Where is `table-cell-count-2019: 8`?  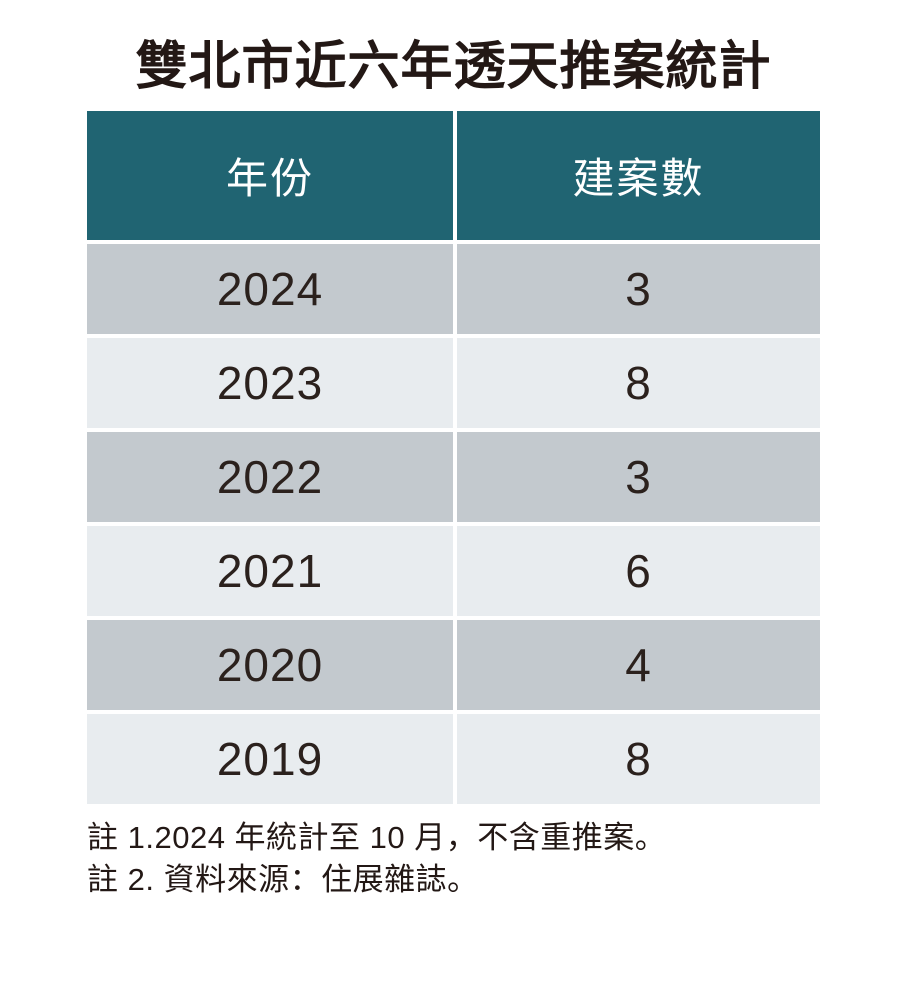 table-cell-count-2019: 8 is located at coordinates (638, 759).